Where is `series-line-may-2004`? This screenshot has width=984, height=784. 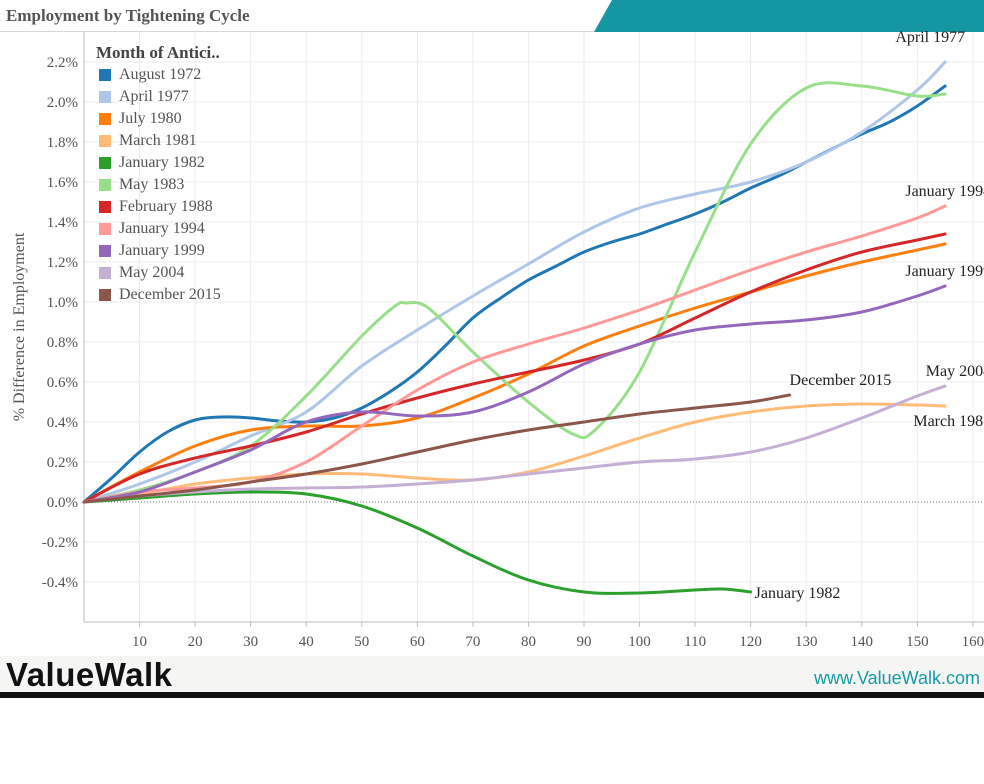
series-line-may-2004 is located at coordinates (514, 444).